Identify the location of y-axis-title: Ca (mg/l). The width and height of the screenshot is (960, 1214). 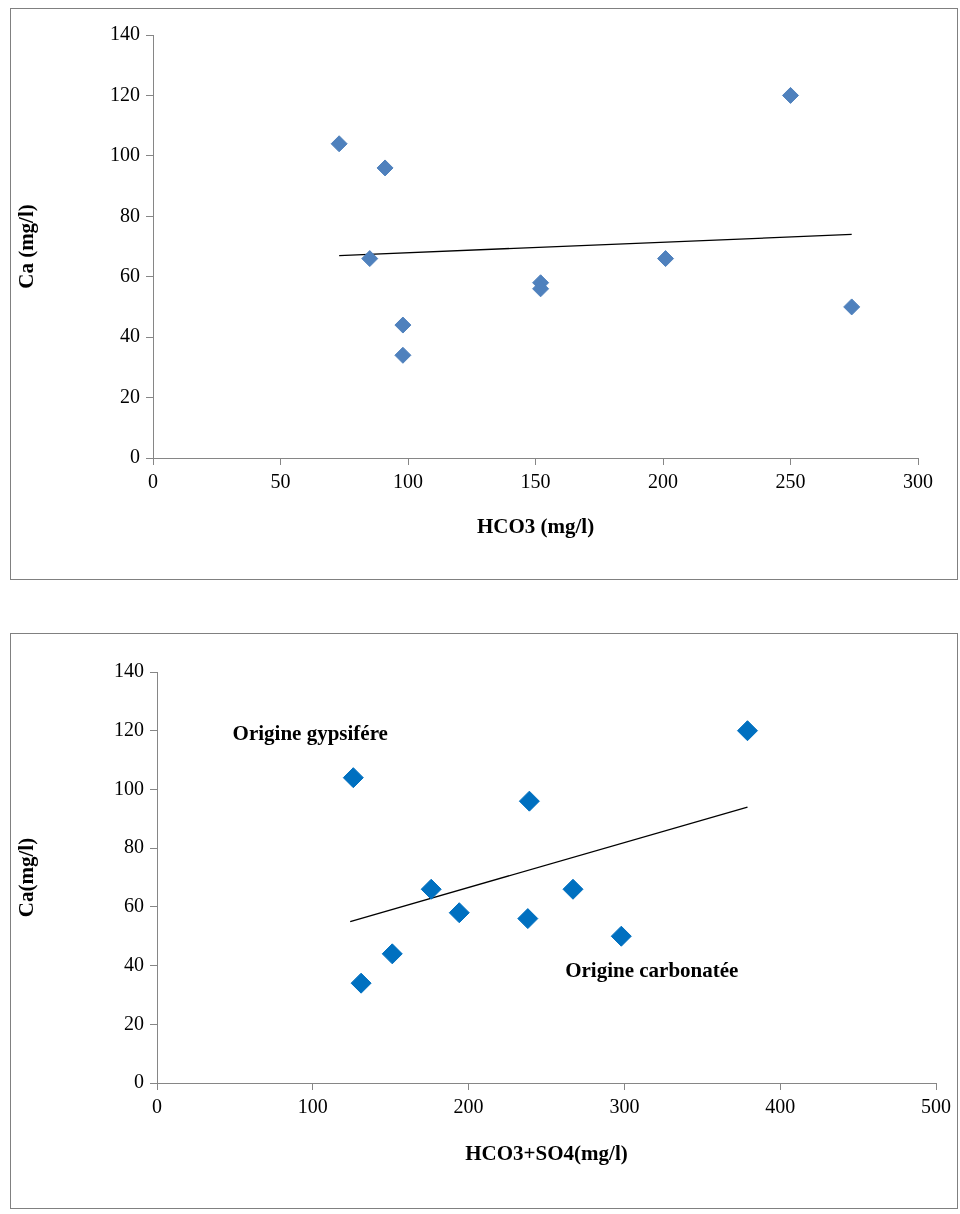
(26, 246).